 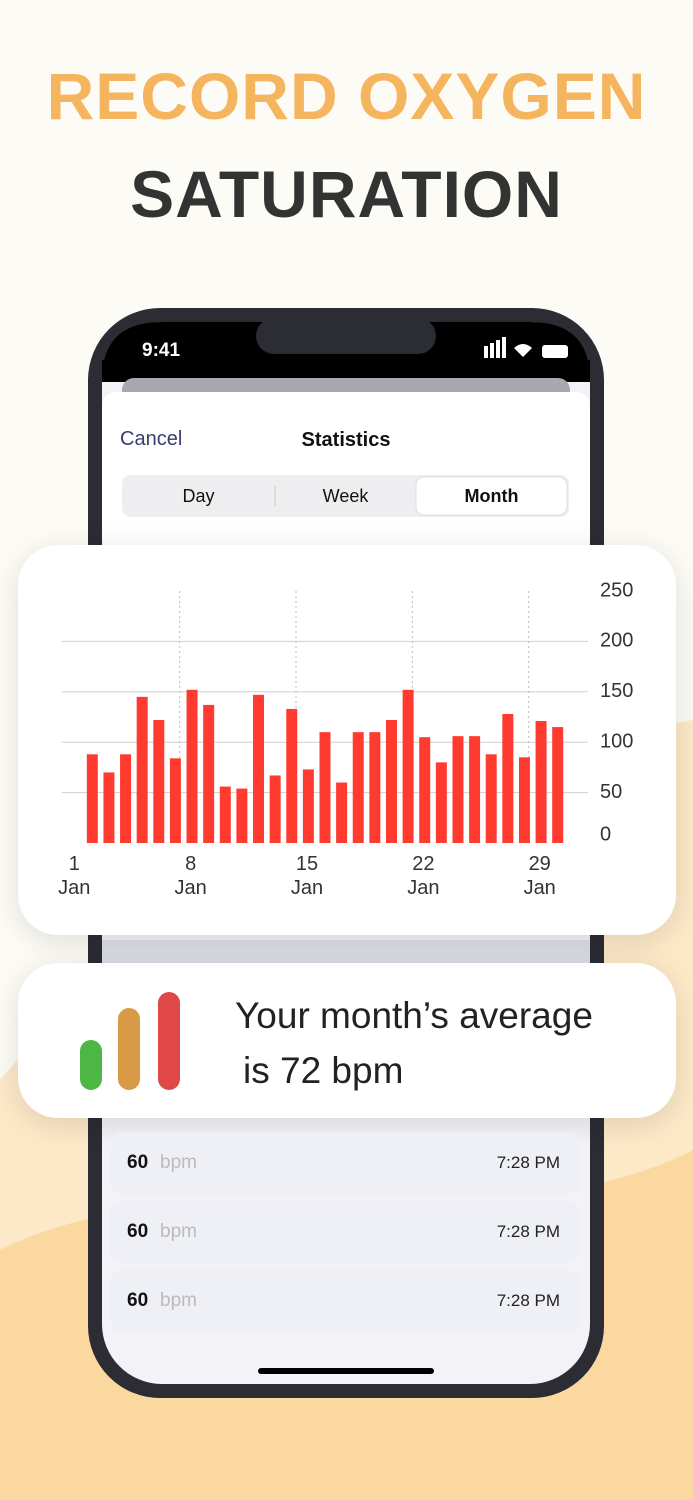 I want to click on segment: Month, so click(x=491, y=496).